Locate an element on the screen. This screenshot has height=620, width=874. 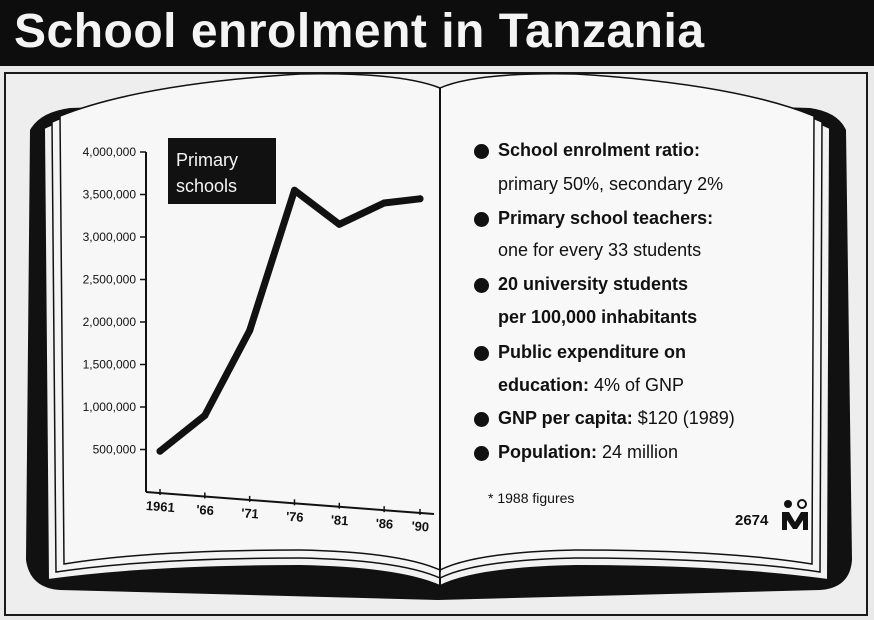
x-tick-label: '76 is located at coordinates (295, 517).